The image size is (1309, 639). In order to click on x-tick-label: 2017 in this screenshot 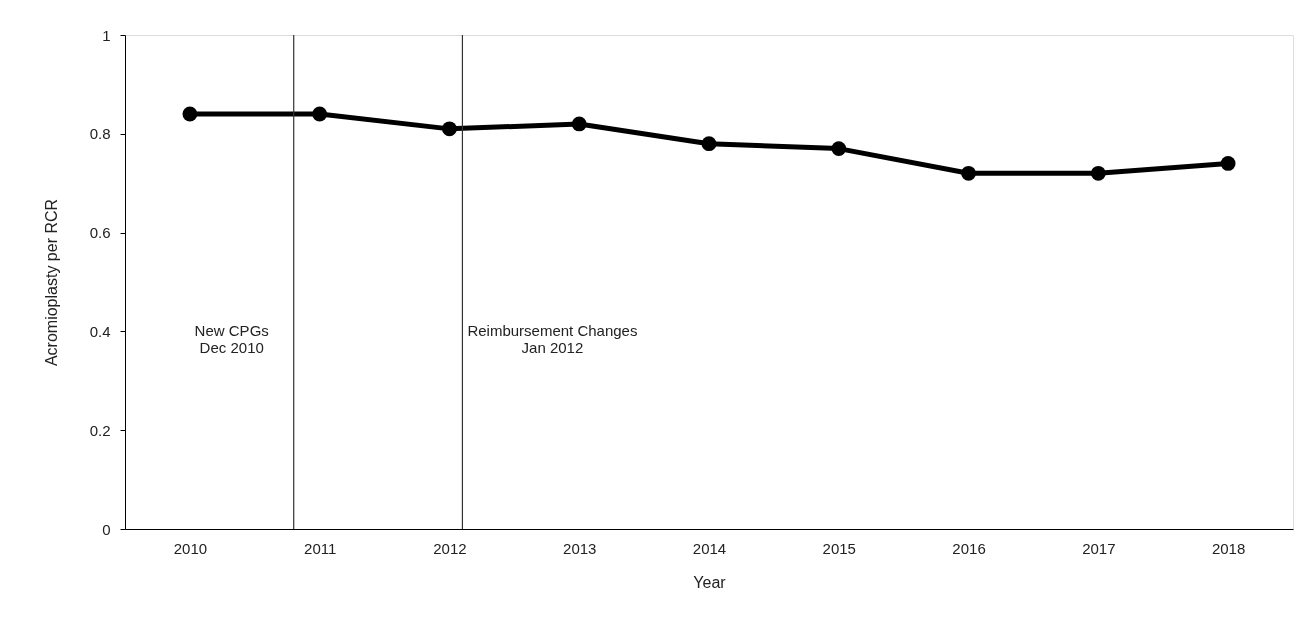, I will do `click(1099, 548)`.